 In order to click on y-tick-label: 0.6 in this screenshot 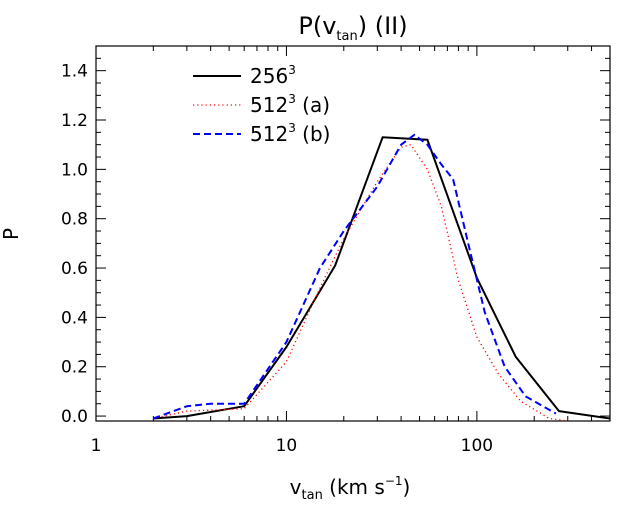, I will do `click(74, 269)`.